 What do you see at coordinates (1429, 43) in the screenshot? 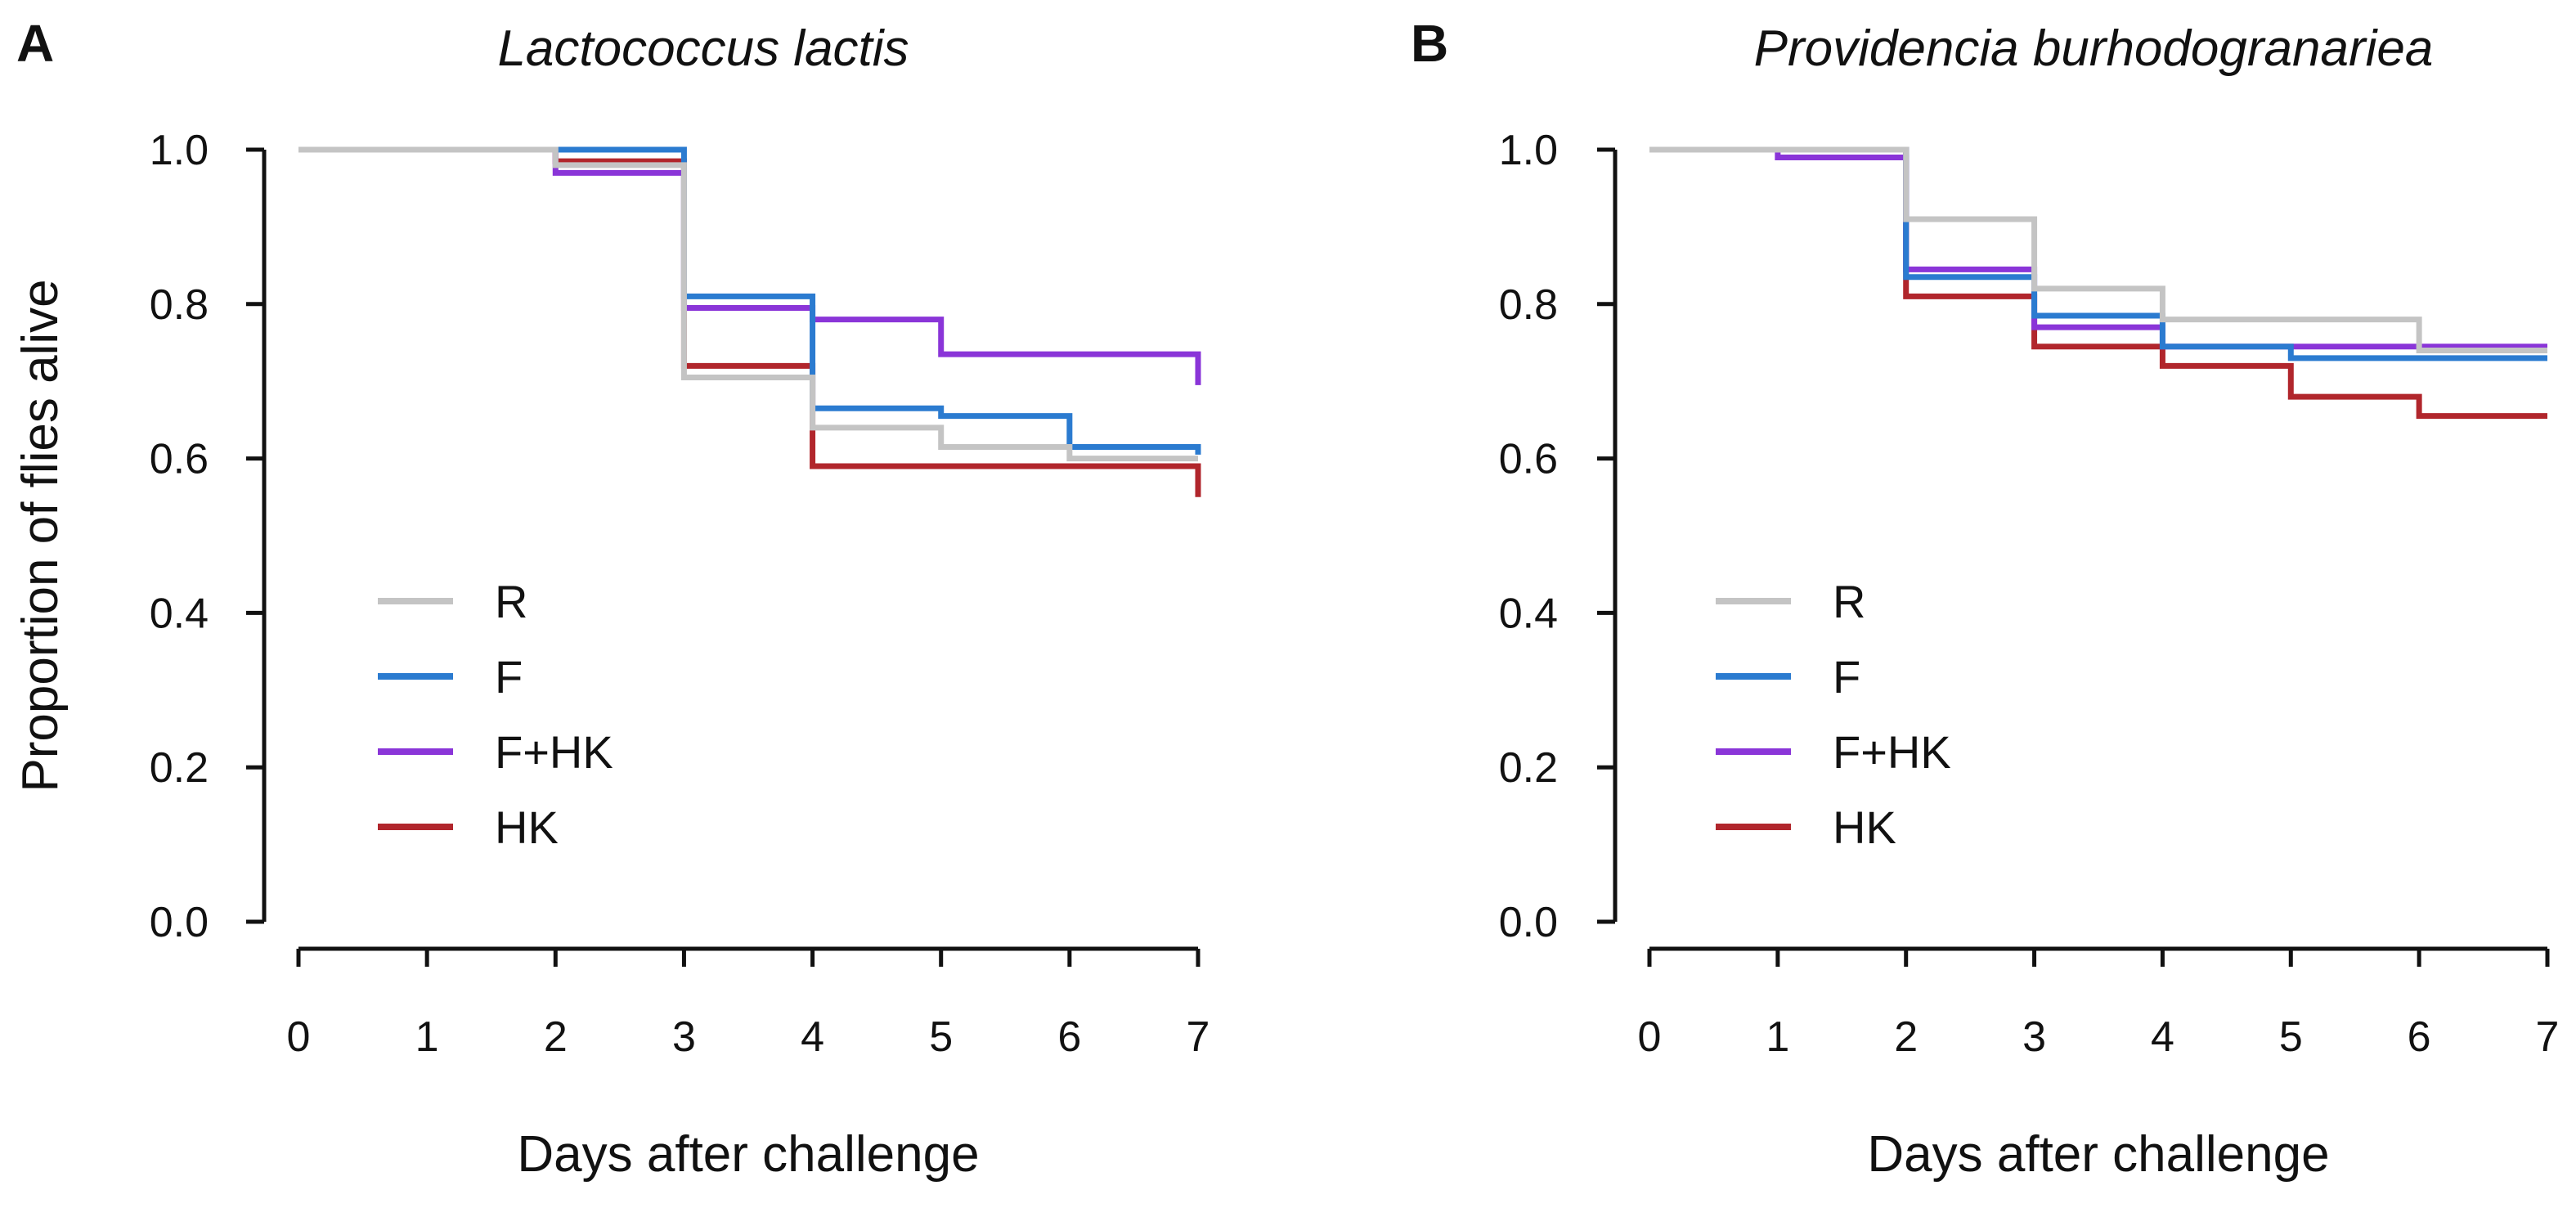
I see `panel-letter: B` at bounding box center [1429, 43].